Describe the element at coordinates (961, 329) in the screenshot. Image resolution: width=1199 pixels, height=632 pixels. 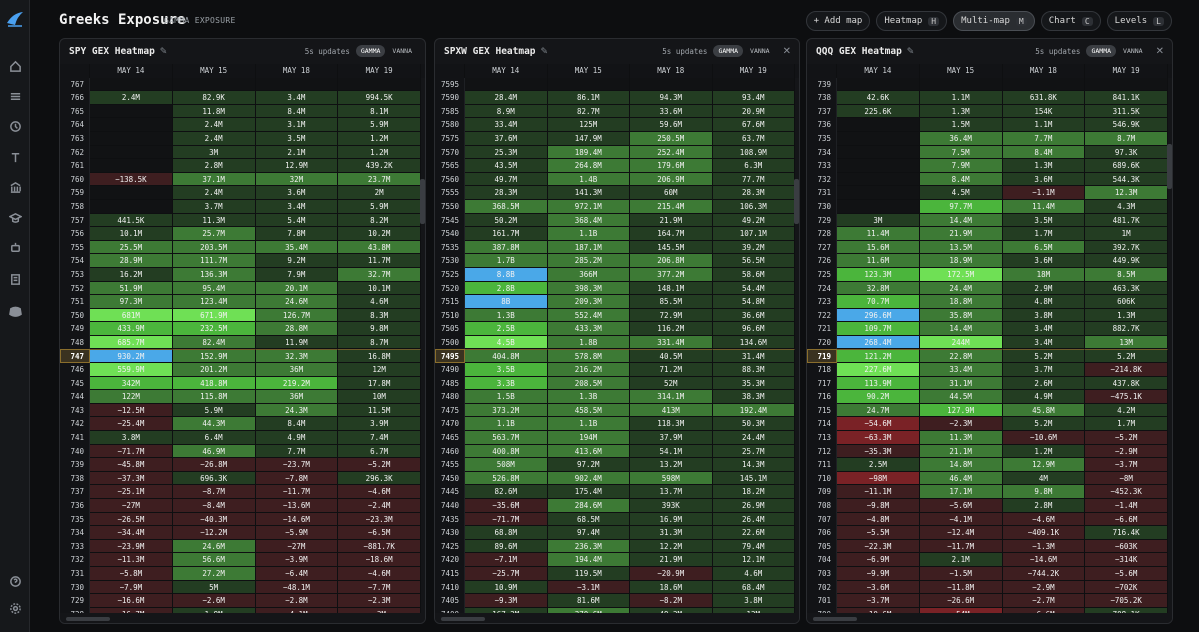
I see `heat-cell: 14.4M` at that location.